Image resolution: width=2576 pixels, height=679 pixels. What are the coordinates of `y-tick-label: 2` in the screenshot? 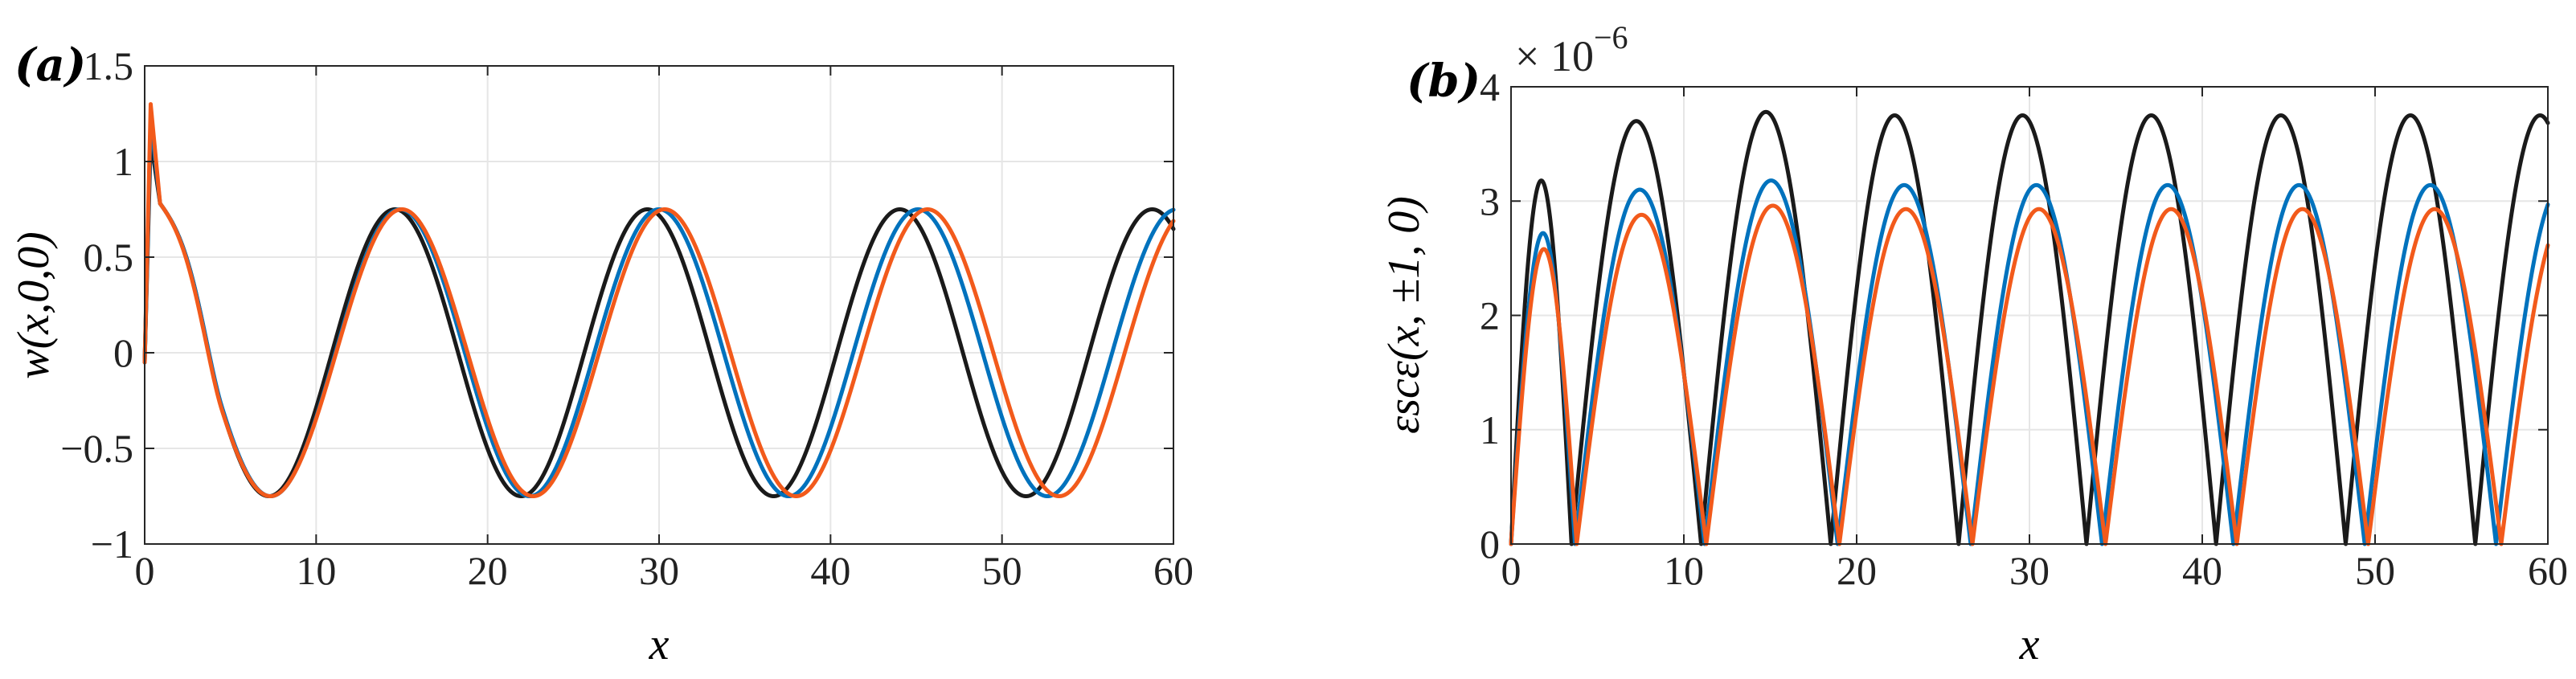 It's located at (1490, 316).